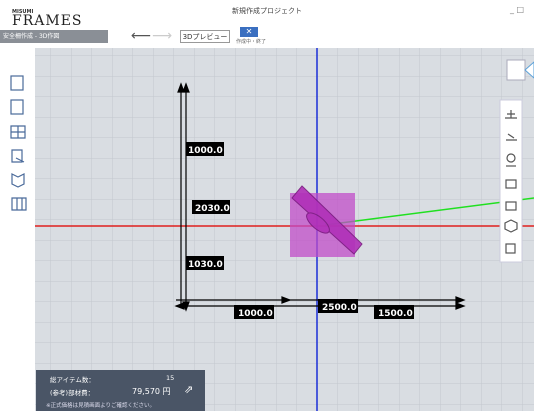  I want to click on items-value: 15, so click(170, 378).